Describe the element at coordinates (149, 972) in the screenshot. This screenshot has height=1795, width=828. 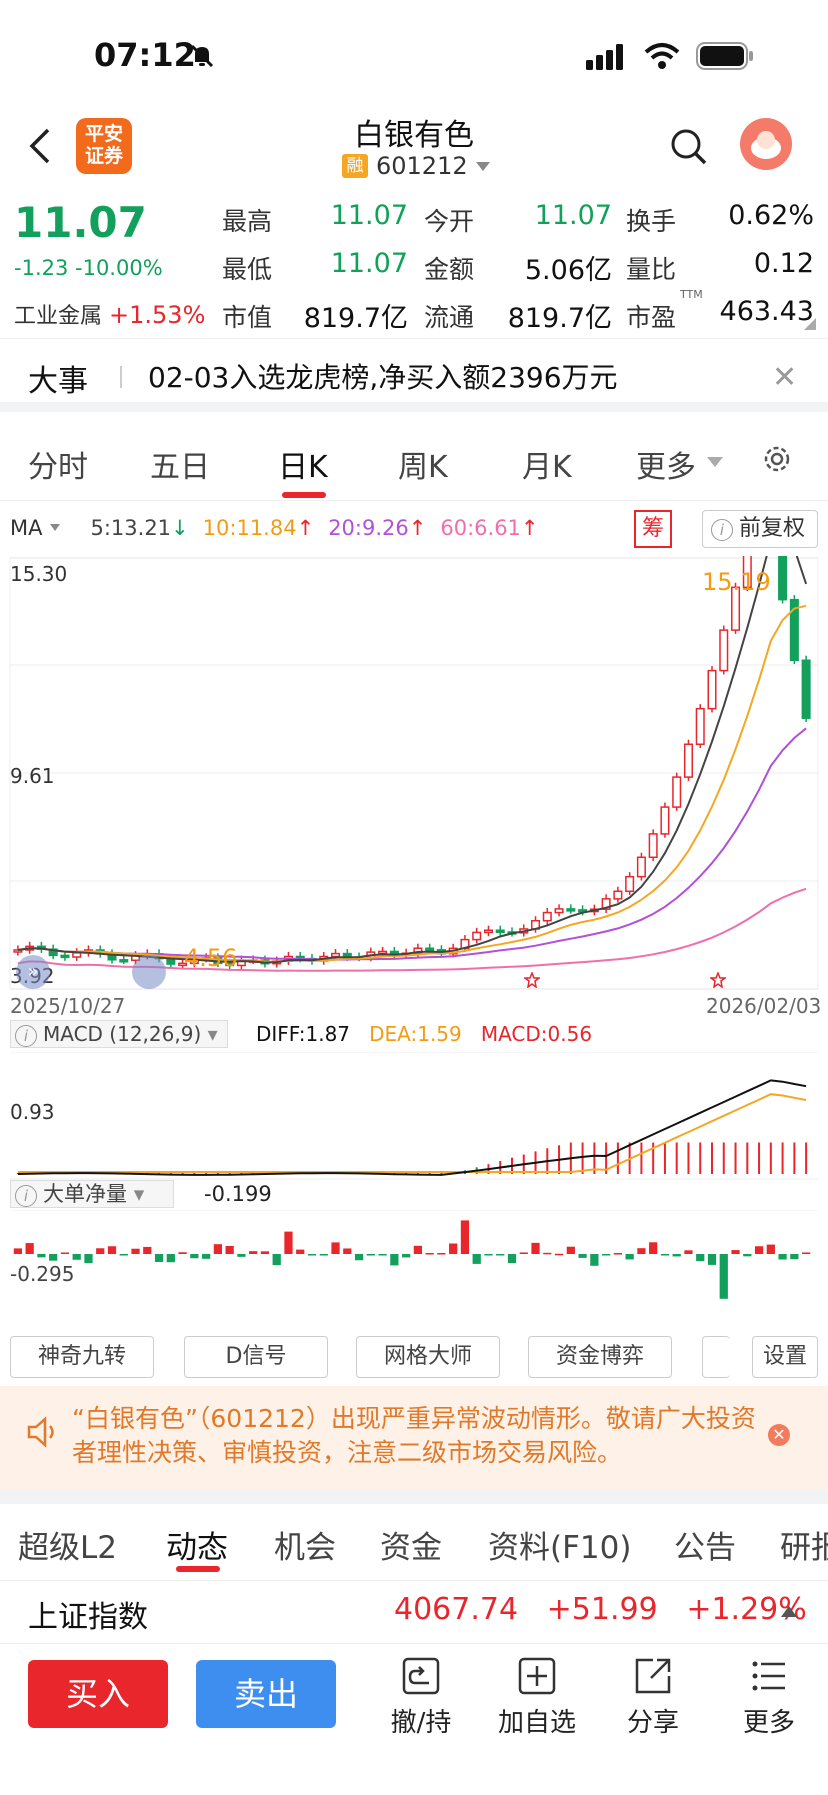
I see `reset-view-icon` at that location.